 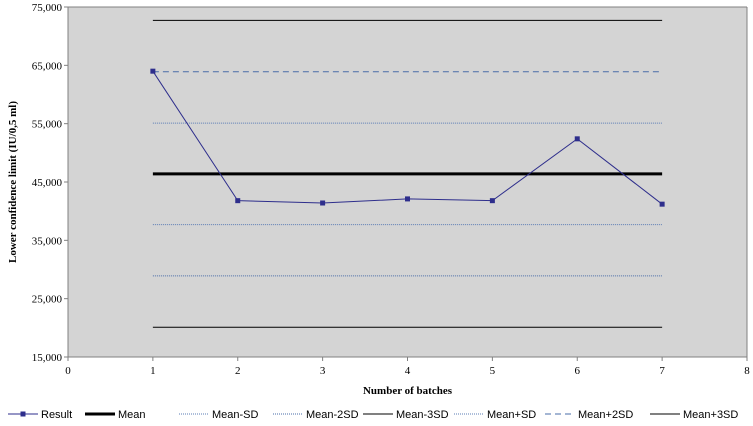 I want to click on legend-item: Mean-2SD, so click(x=316, y=415).